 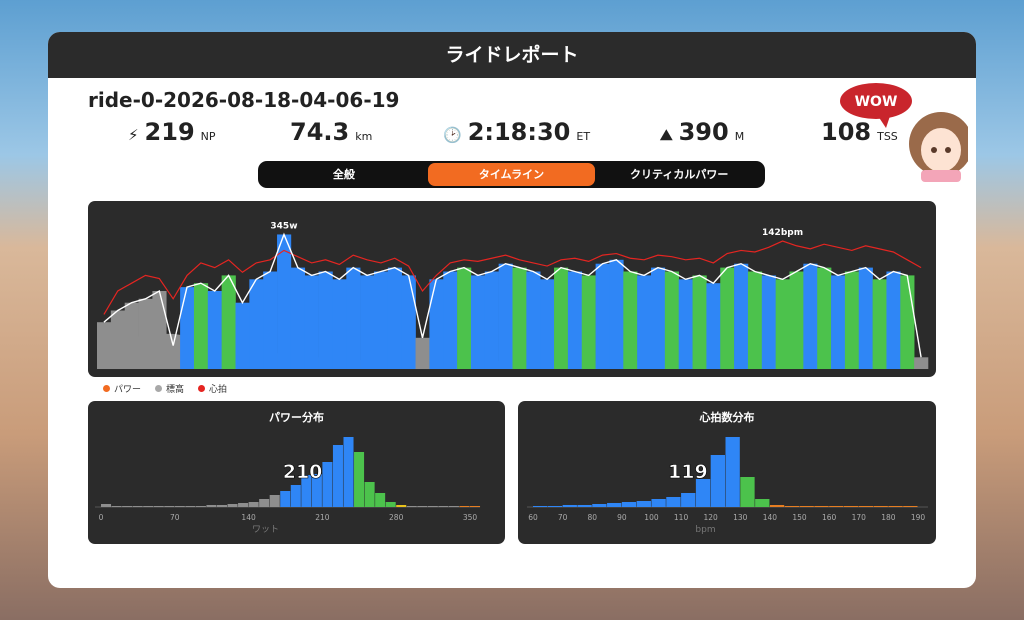 What do you see at coordinates (846, 132) in the screenshot?
I see `stat-value: 108` at bounding box center [846, 132].